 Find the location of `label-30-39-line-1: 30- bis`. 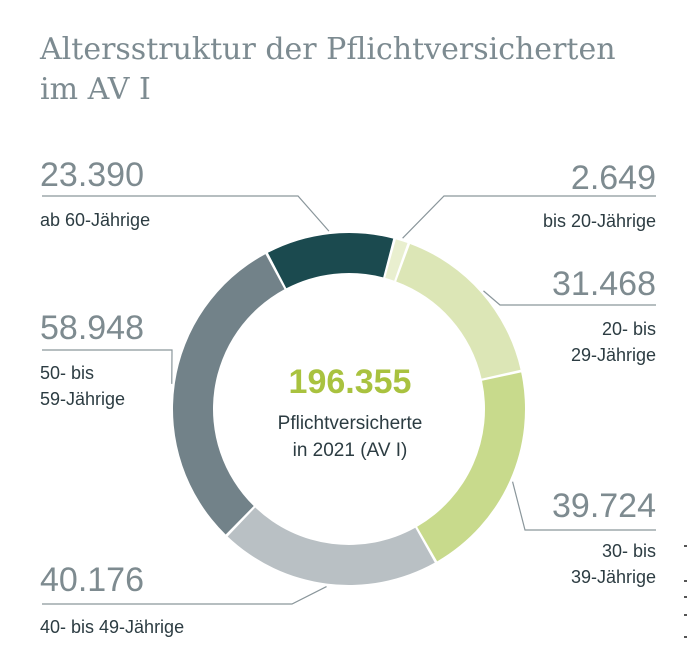

label-30-39-line-1: 30- bis is located at coordinates (628, 551).